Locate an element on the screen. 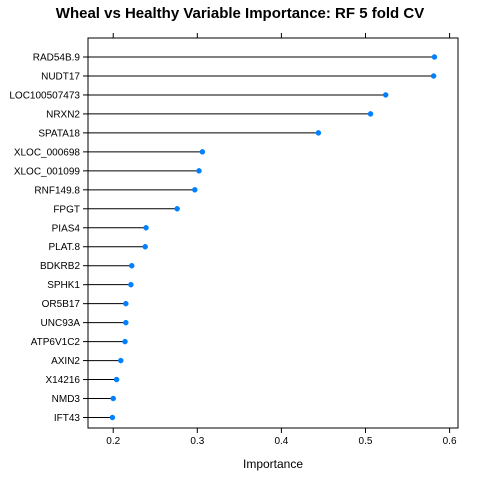  y-tick-label: RAD54B.9 is located at coordinates (57, 58).